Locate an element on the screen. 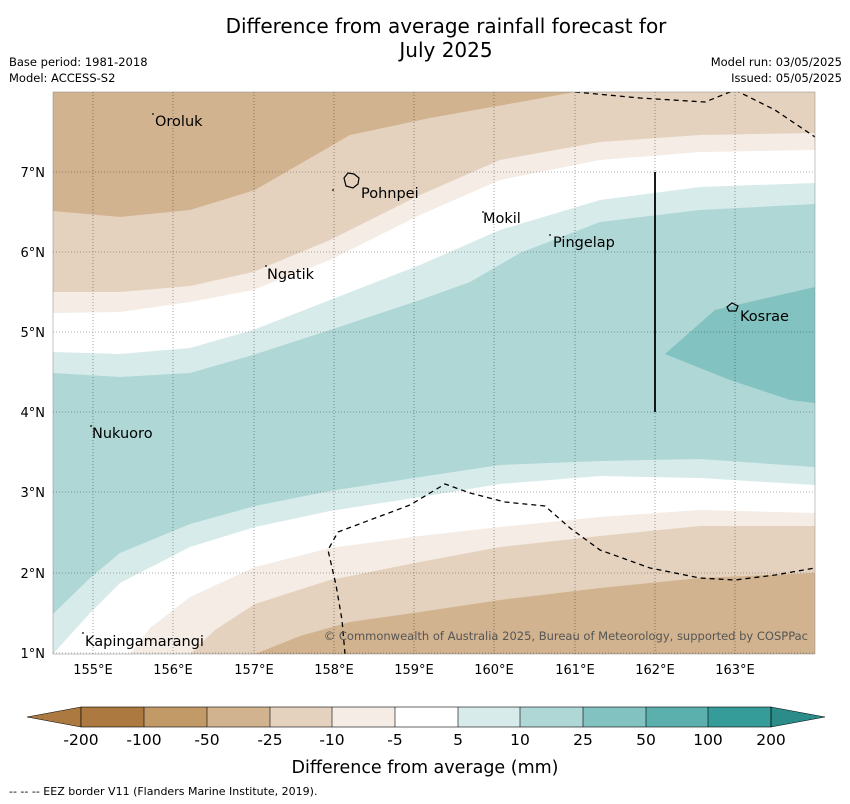 This screenshot has height=804, width=850. place-label: Nukuoro is located at coordinates (122, 434).